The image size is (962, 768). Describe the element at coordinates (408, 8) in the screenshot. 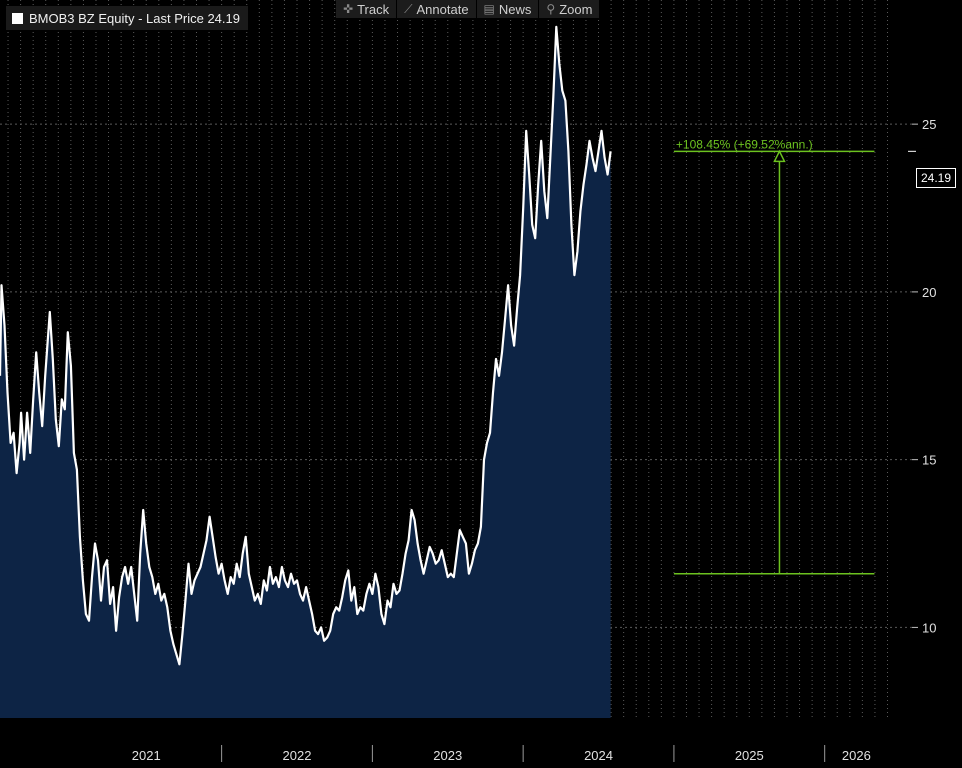

I see `pencil-icon: ⟋` at that location.